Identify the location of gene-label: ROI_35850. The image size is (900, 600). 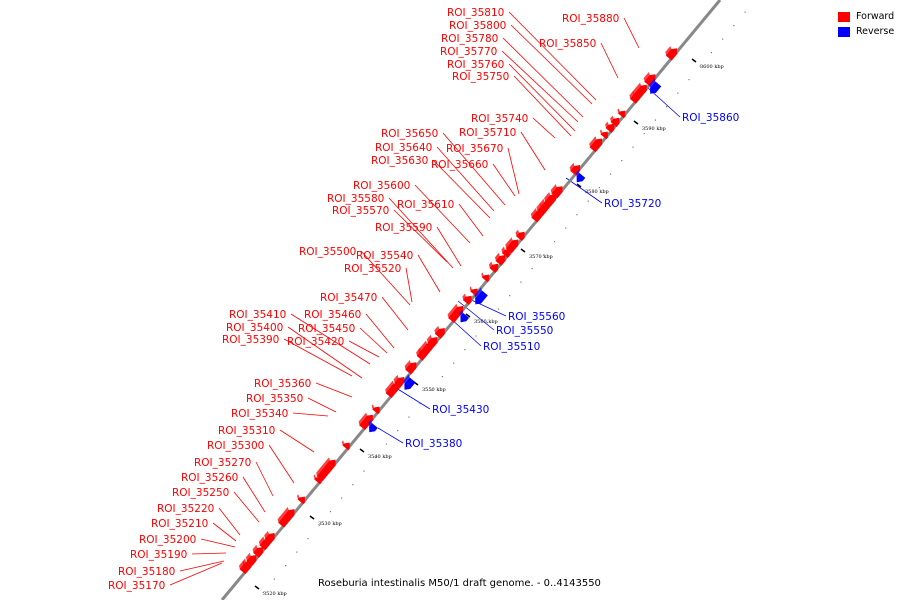
(567, 44).